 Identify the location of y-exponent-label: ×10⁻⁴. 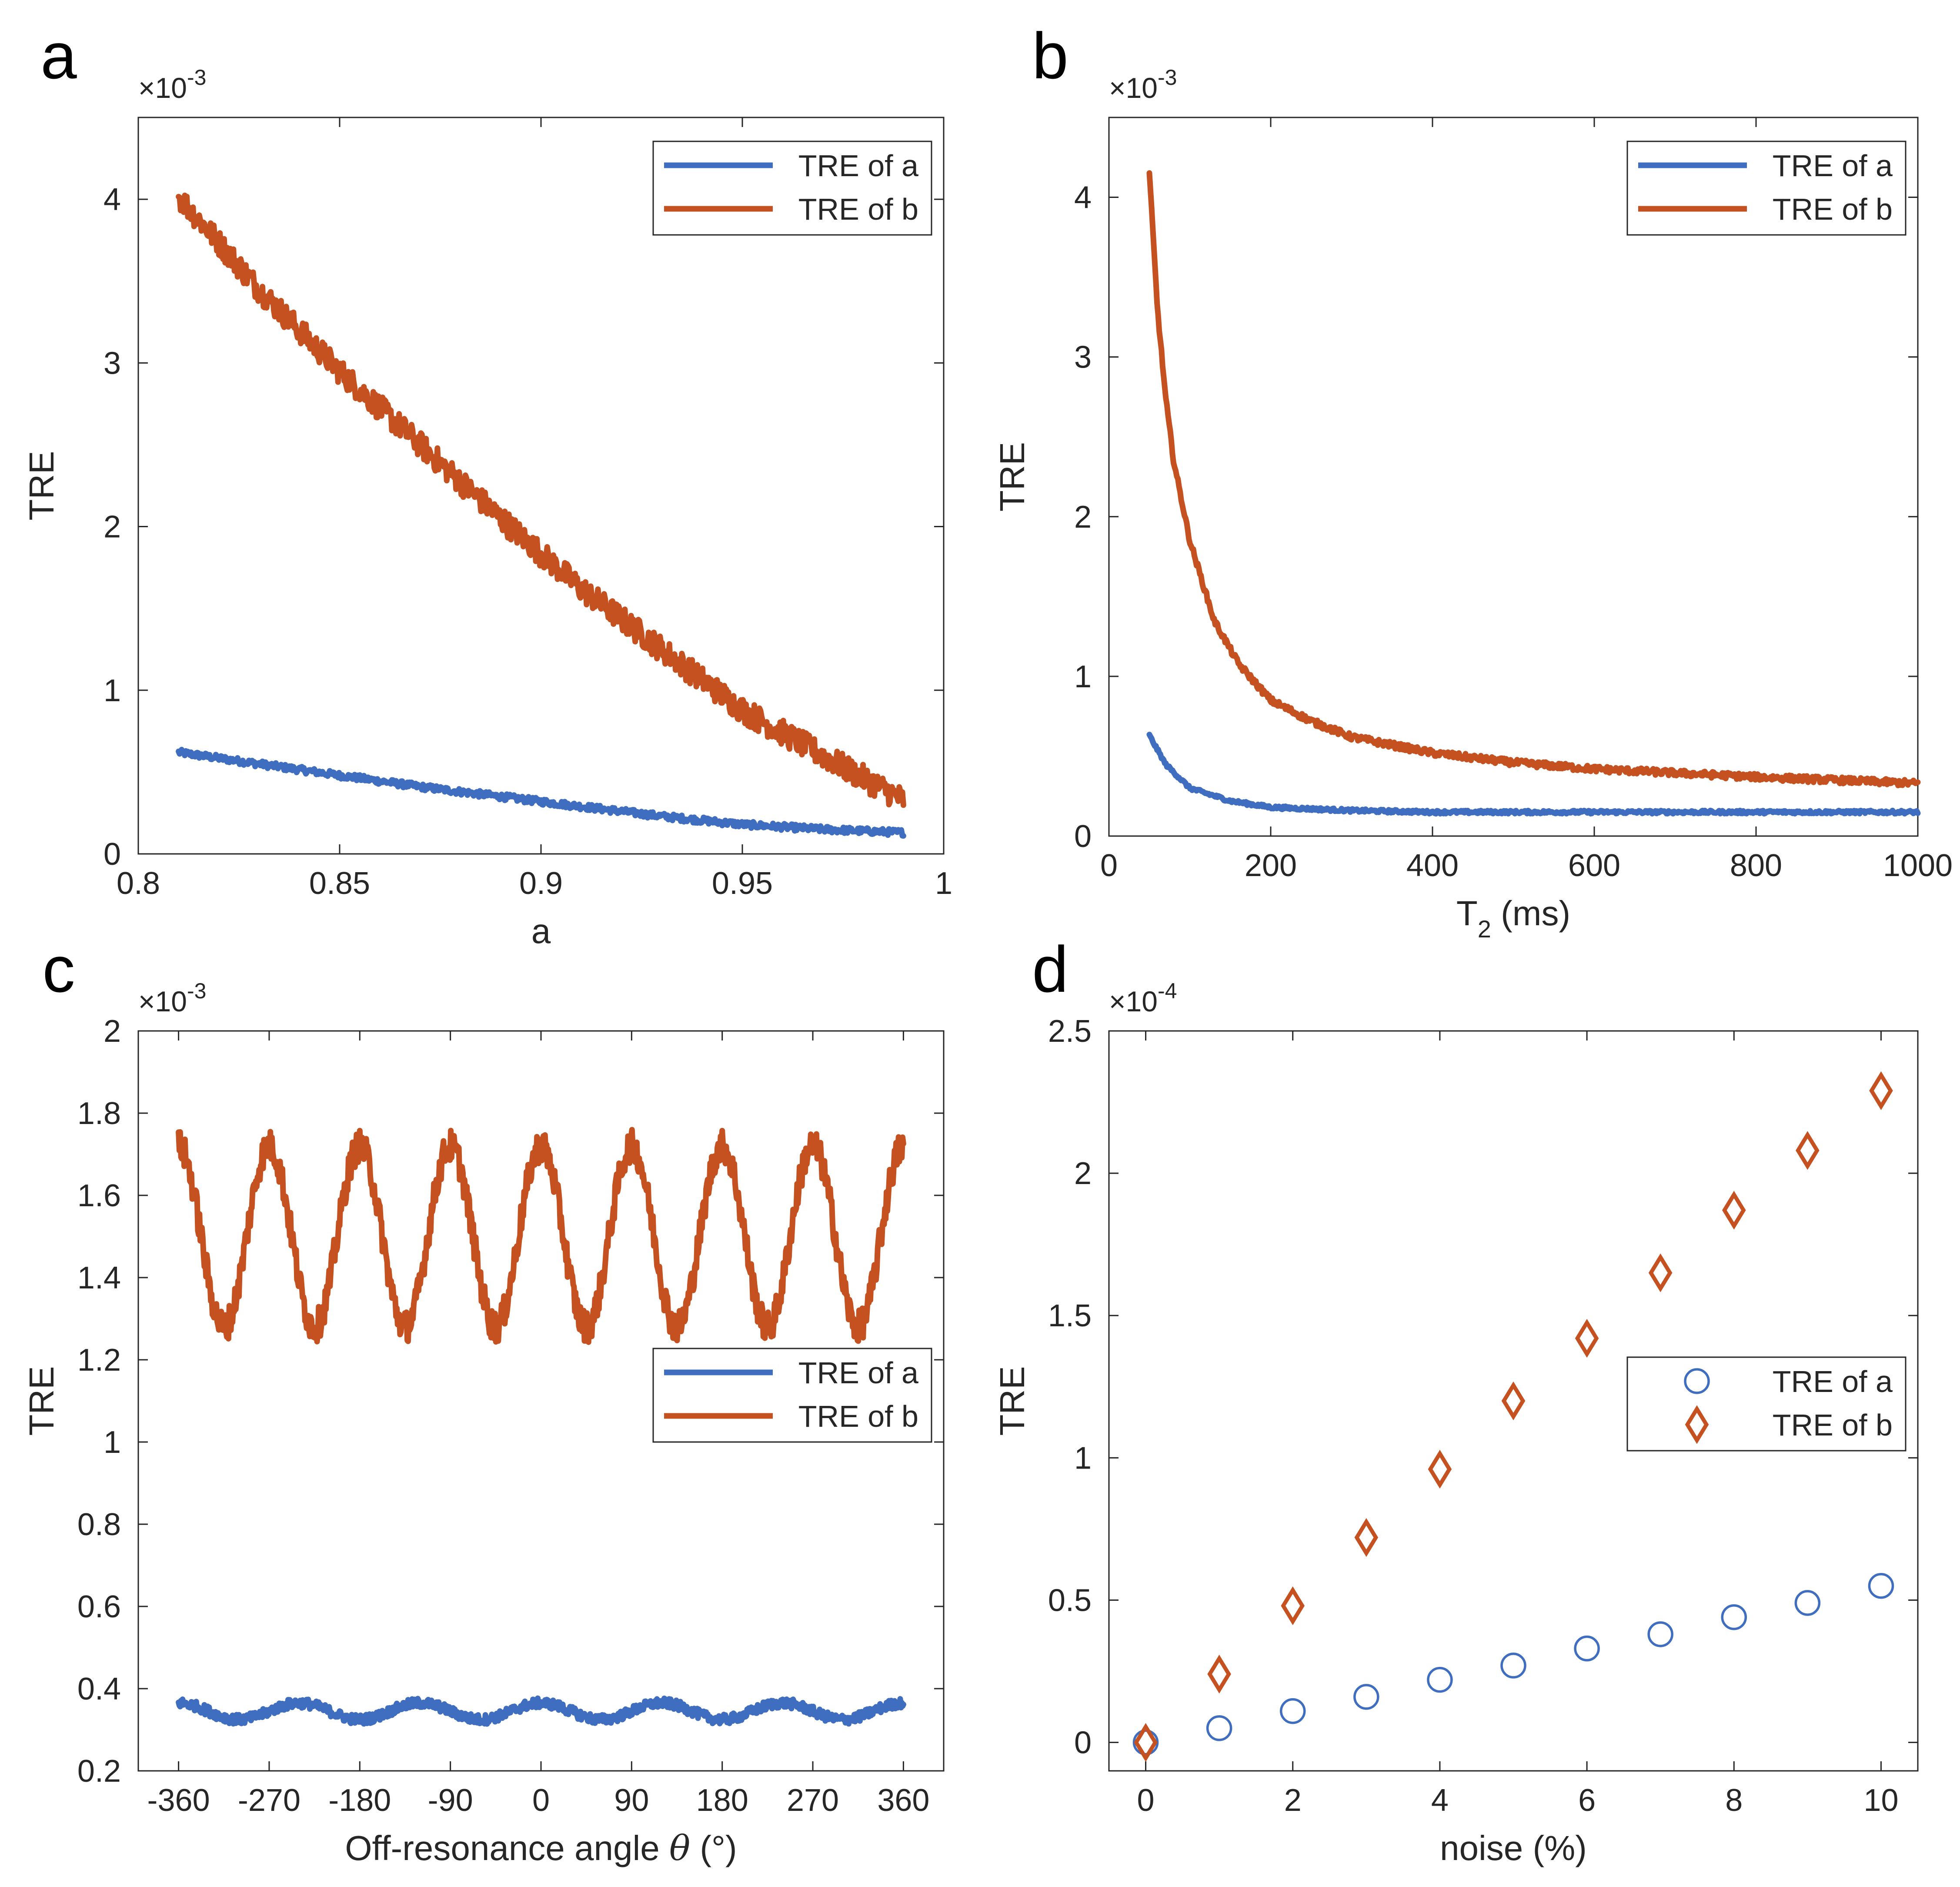
(1143, 998).